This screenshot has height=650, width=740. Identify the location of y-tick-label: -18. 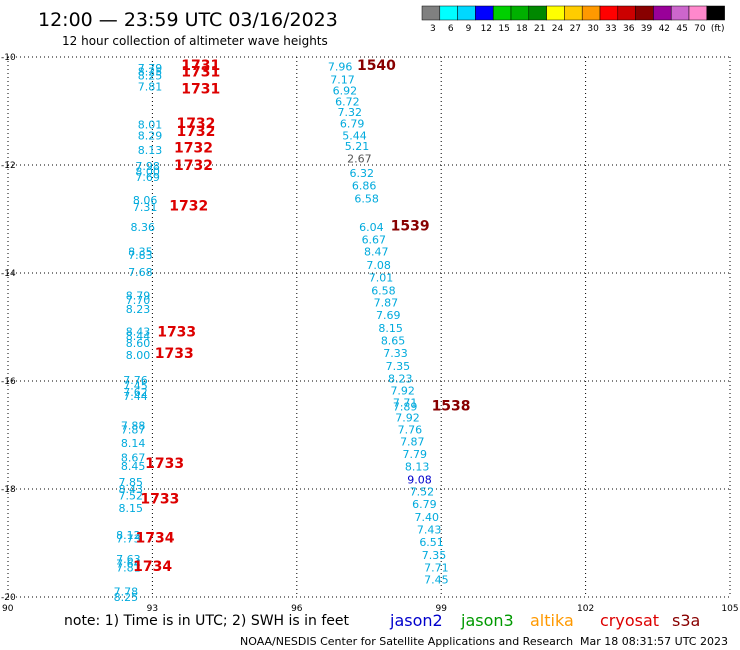
(8, 490).